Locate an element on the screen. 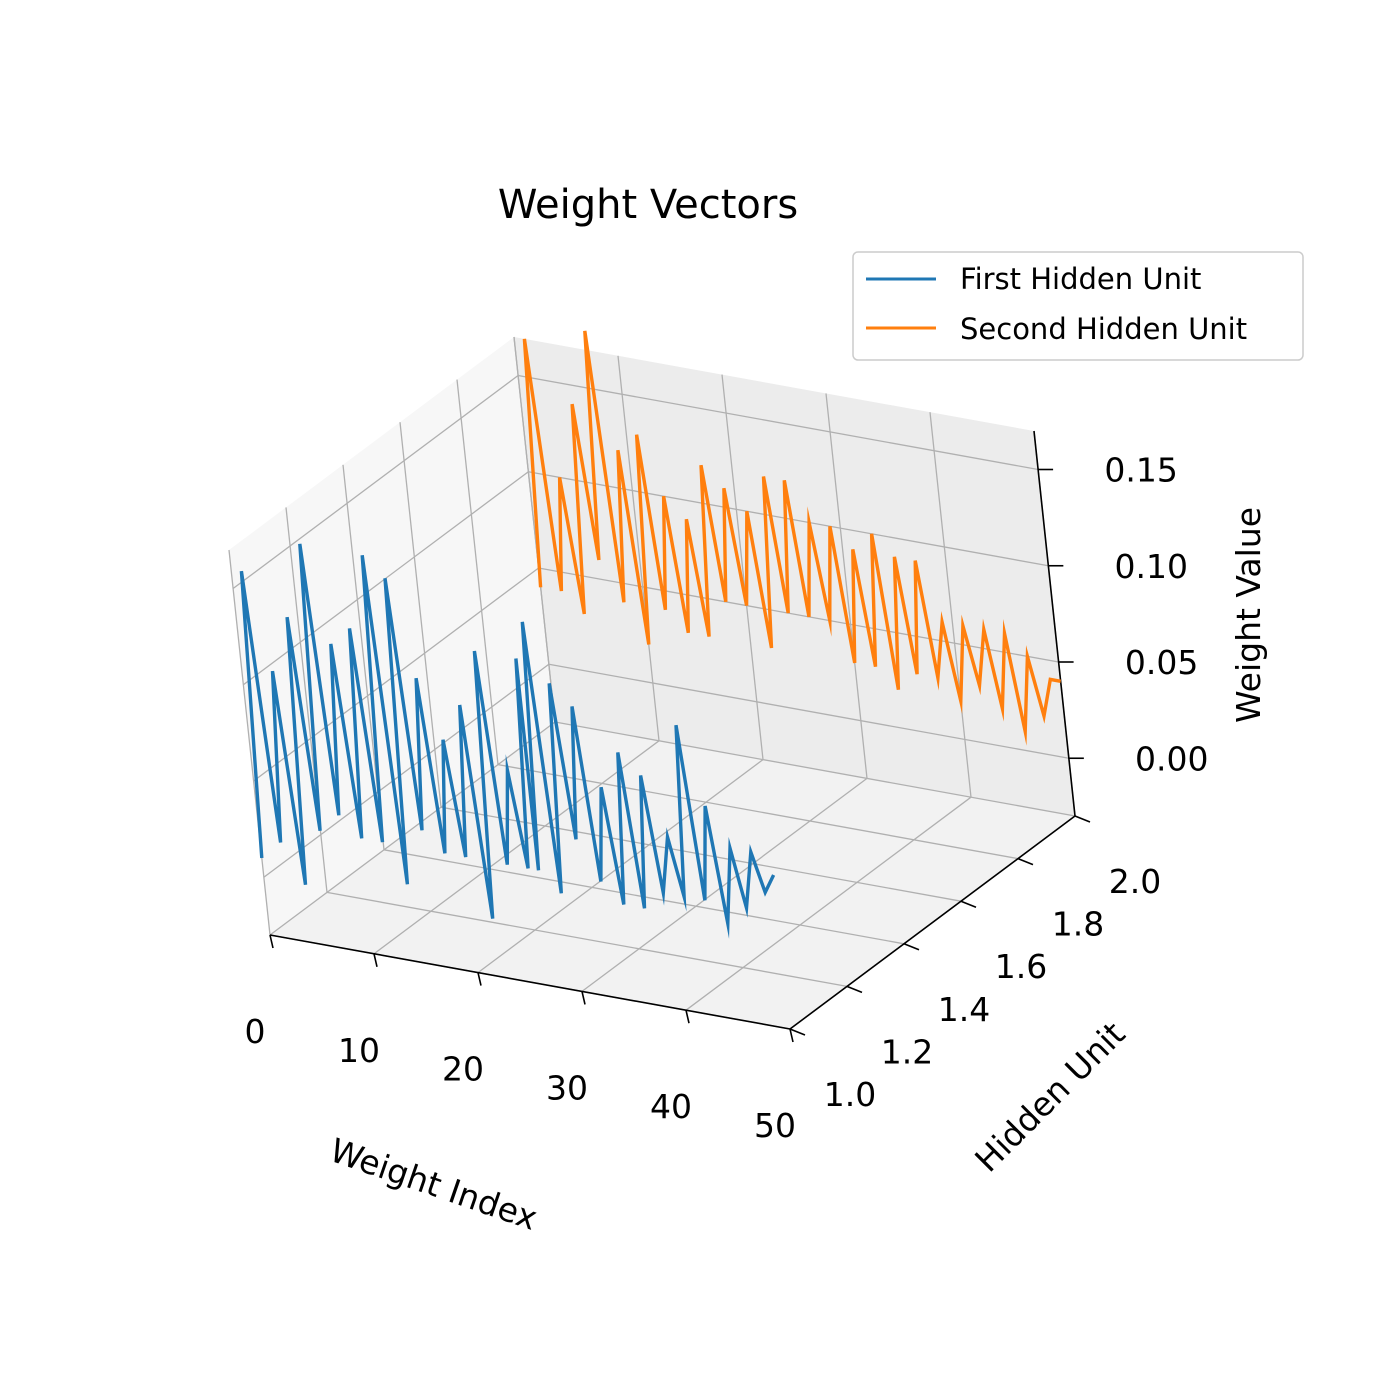 This screenshot has width=1400, height=1400. legend-label-second-hidden-unit: Second Hidden Unit is located at coordinates (1103, 329).